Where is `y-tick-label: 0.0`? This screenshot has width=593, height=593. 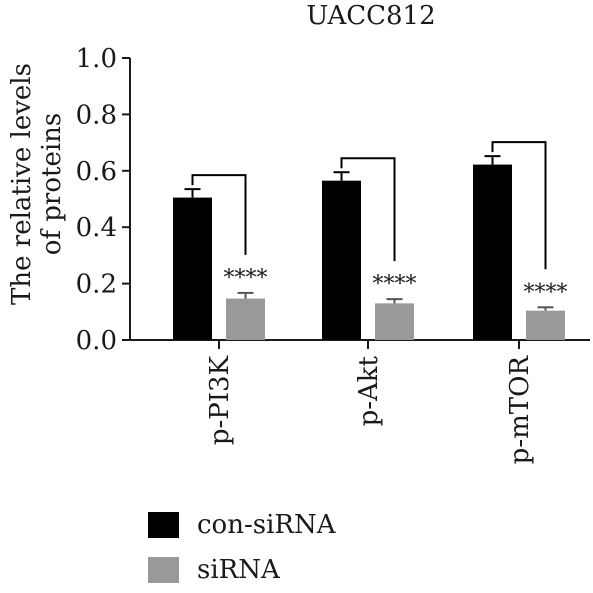
y-tick-label: 0.0 is located at coordinates (96, 341).